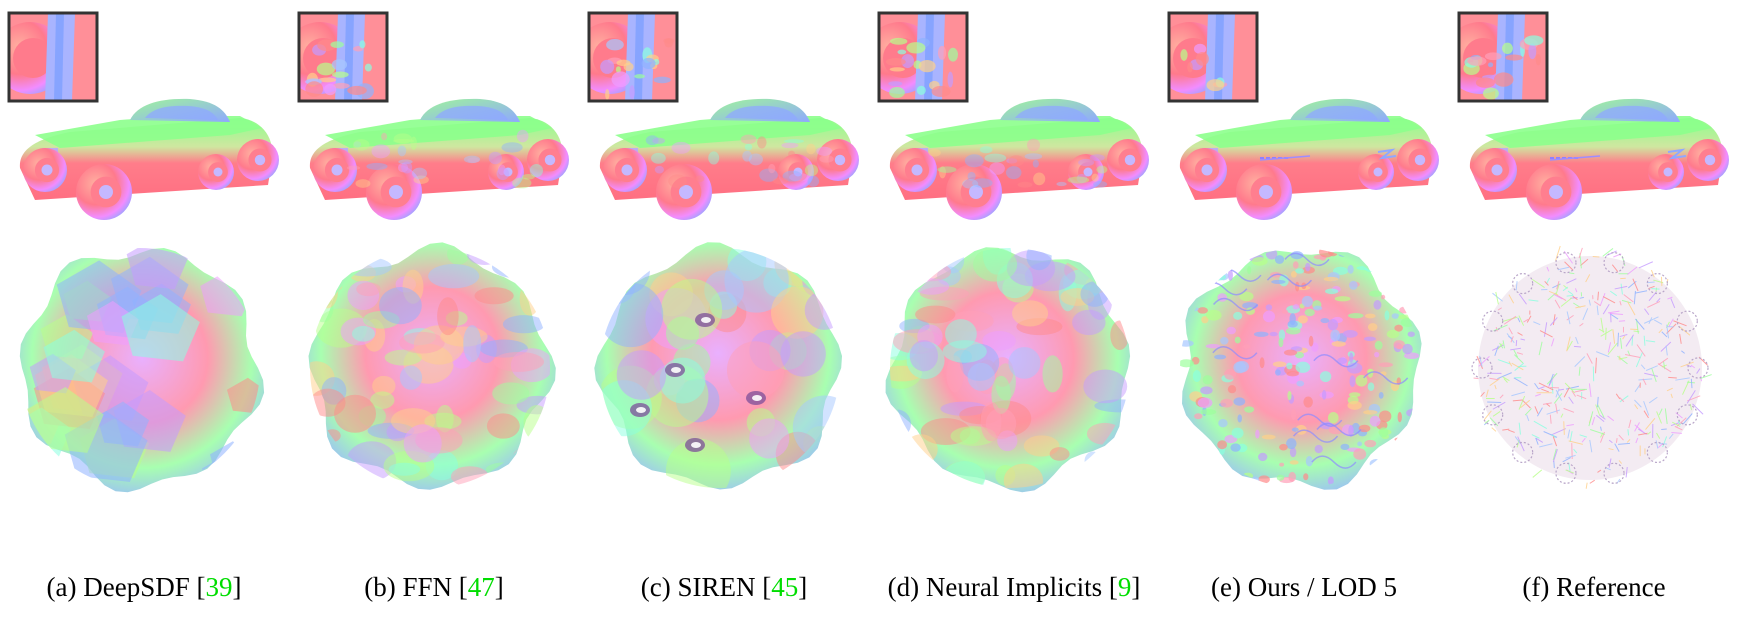 This screenshot has width=1749, height=625. Describe the element at coordinates (237, 587) in the screenshot. I see `panel-a-caption-end: ]` at that location.